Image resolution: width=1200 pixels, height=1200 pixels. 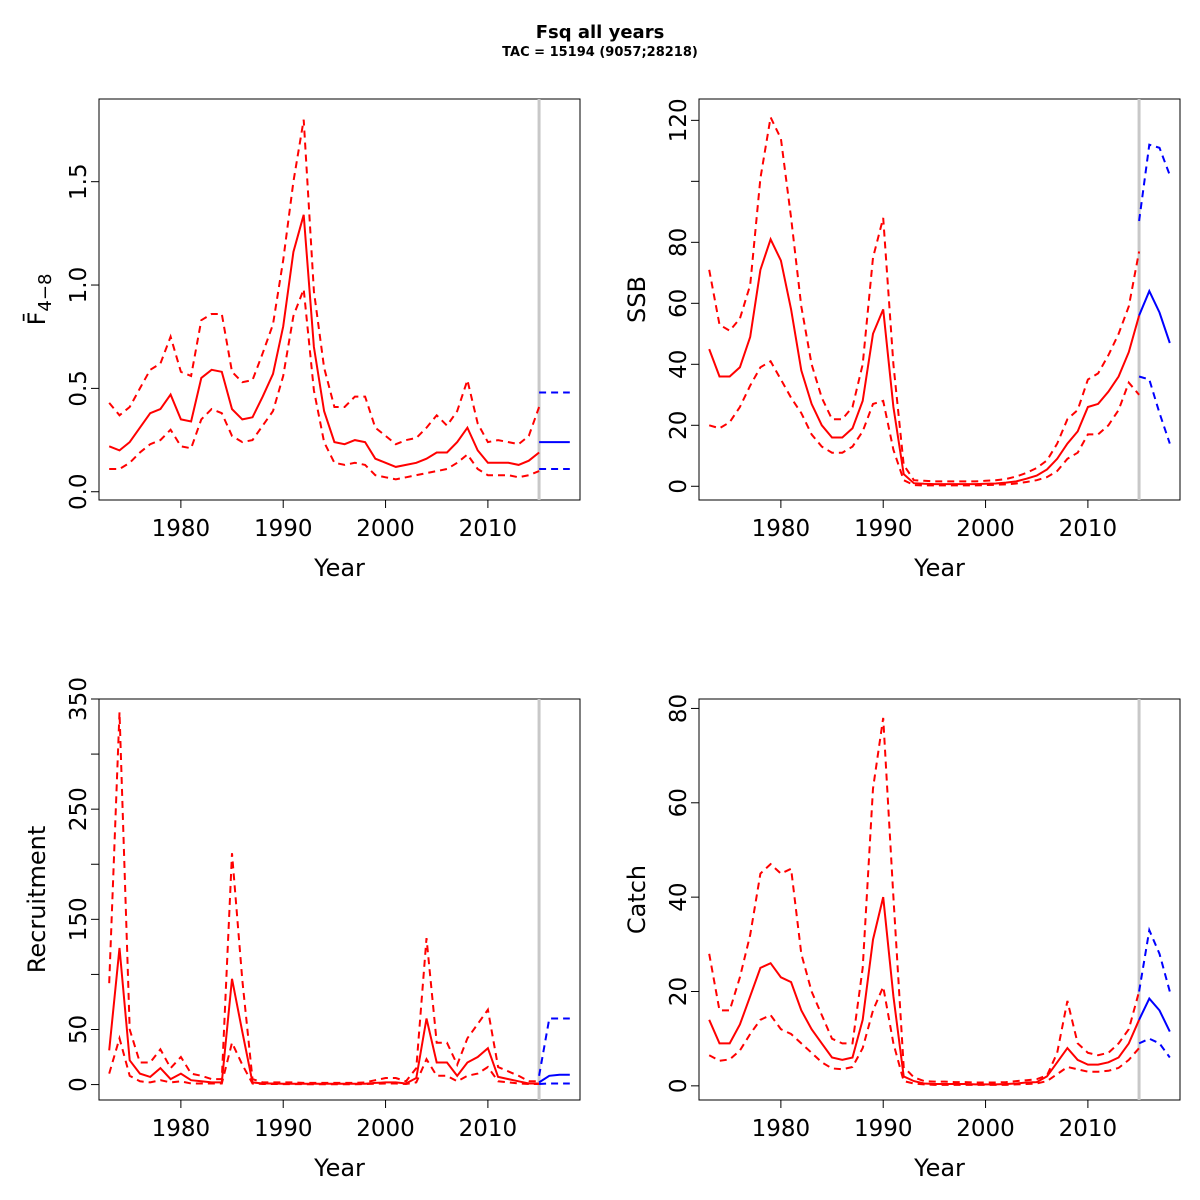 I want to click on y-tick-label: 0.0, so click(x=79, y=491).